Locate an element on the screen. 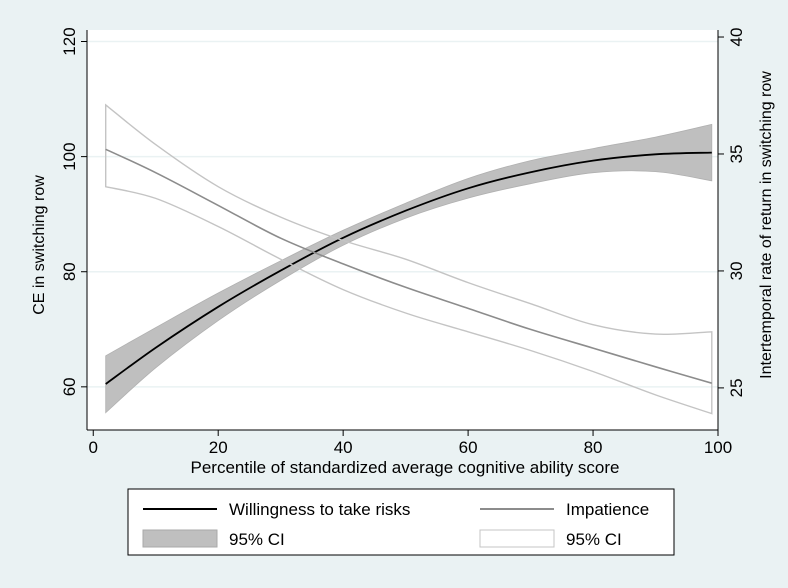  y-left-tick-label-120: 120 is located at coordinates (69, 41).